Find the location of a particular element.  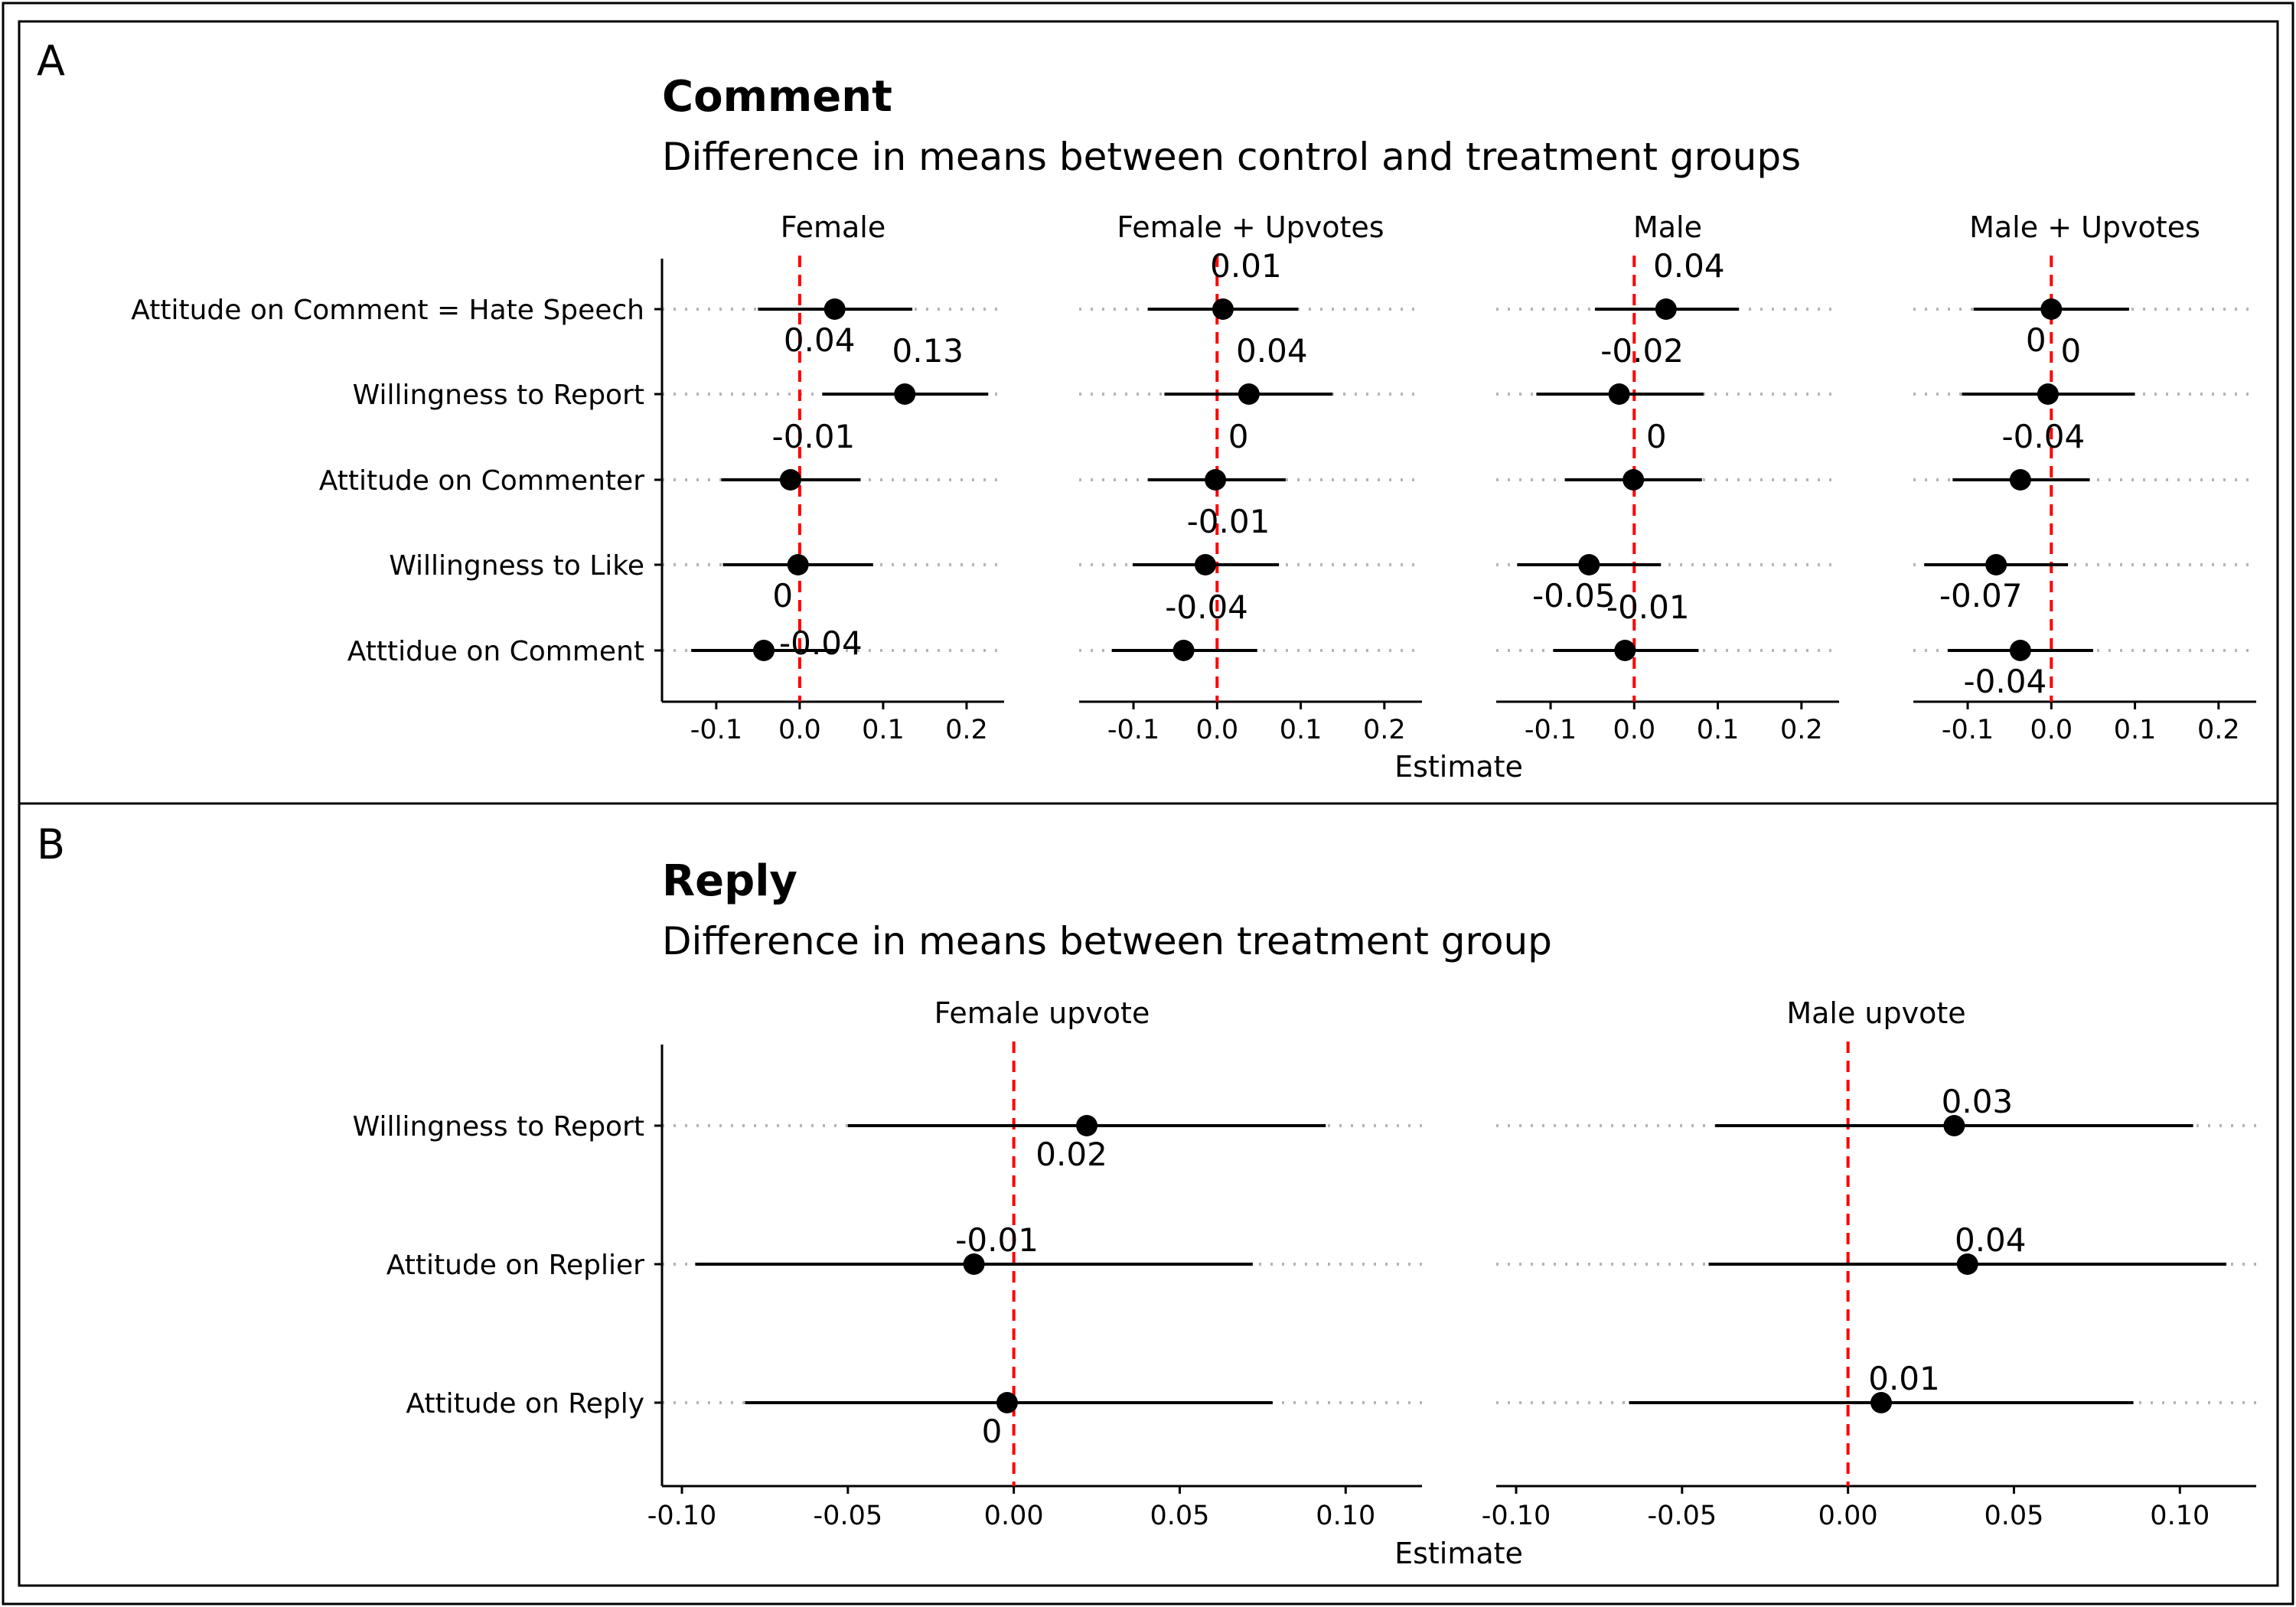

facet-panel: Male -0.1 0.0 0.1 0.2 0.04 -0.02 0 -0.05-0.01 is located at coordinates (1667, 477).